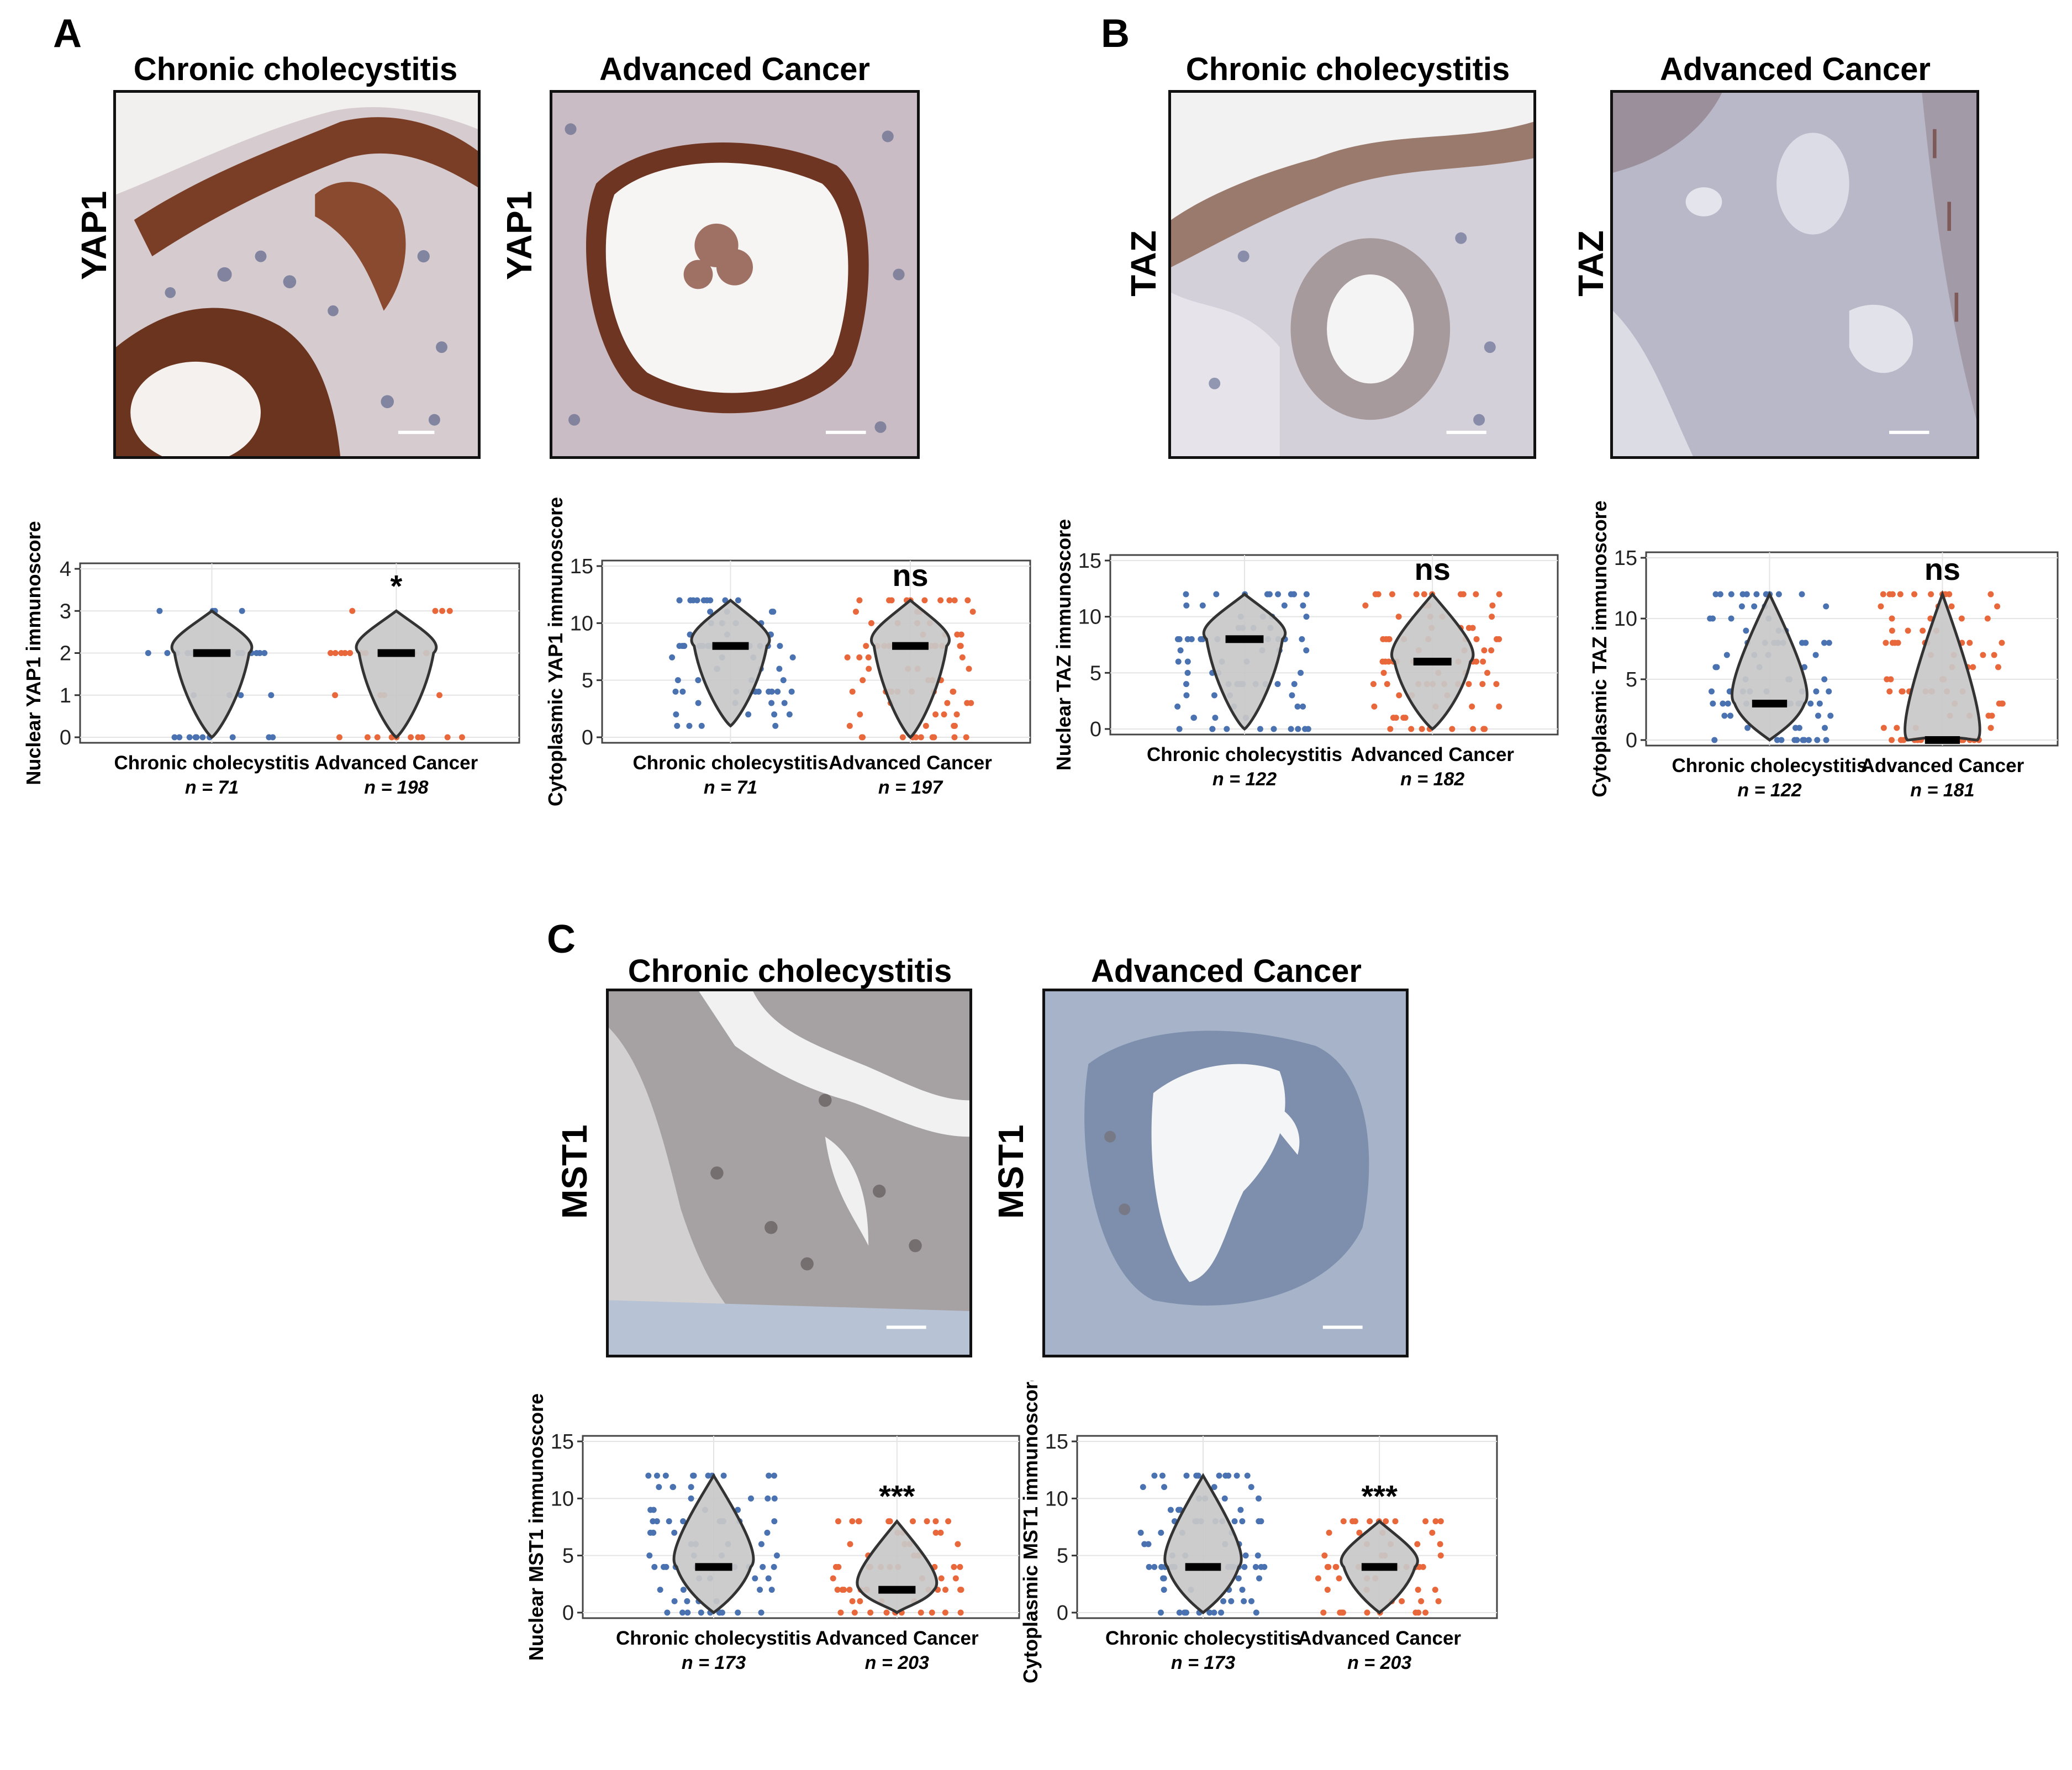  Describe the element at coordinates (1942, 790) in the screenshot. I see `n-label-2: n = 181` at that location.